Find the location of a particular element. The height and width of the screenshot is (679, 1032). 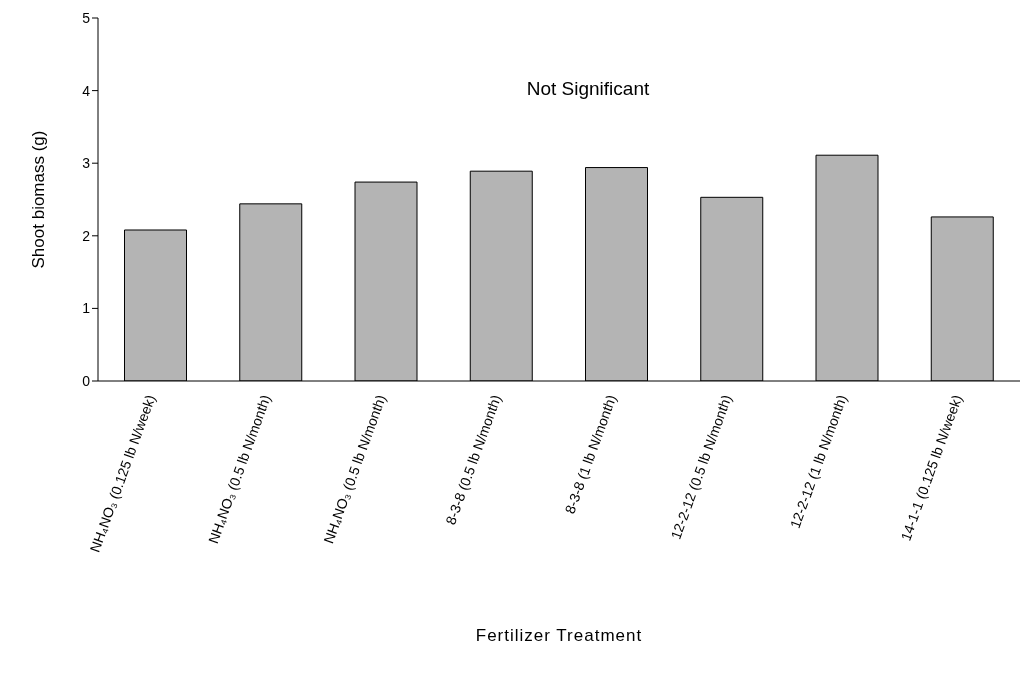

y-tick-label: 3 is located at coordinates (86, 163).